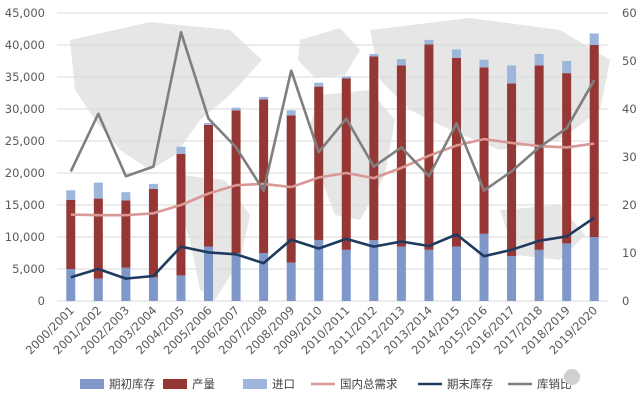 The image size is (644, 402). Describe the element at coordinates (25, 173) in the screenshot. I see `y-left-tick-label: 20,000` at that location.